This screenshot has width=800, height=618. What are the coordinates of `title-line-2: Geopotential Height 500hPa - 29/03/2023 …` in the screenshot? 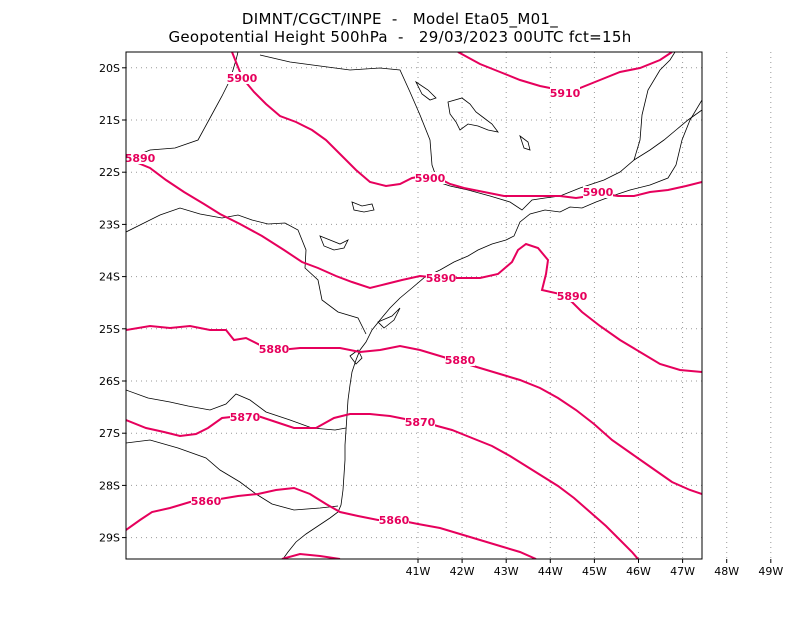 It's located at (400, 37).